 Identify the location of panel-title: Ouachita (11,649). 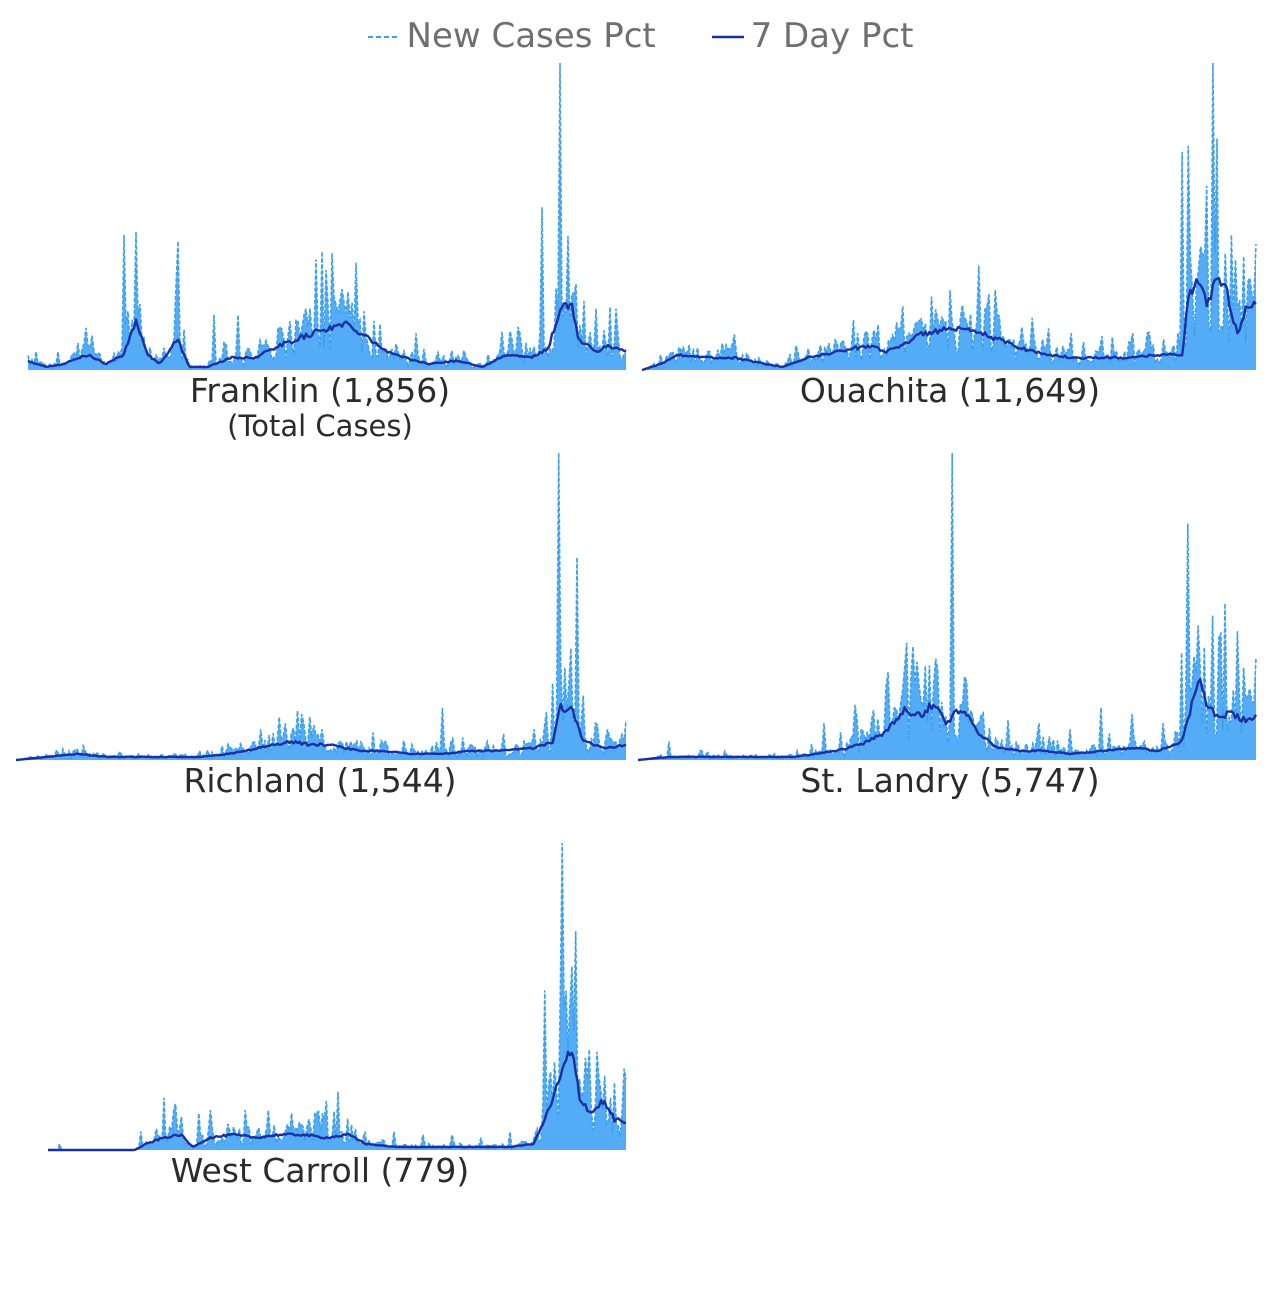
(950, 390).